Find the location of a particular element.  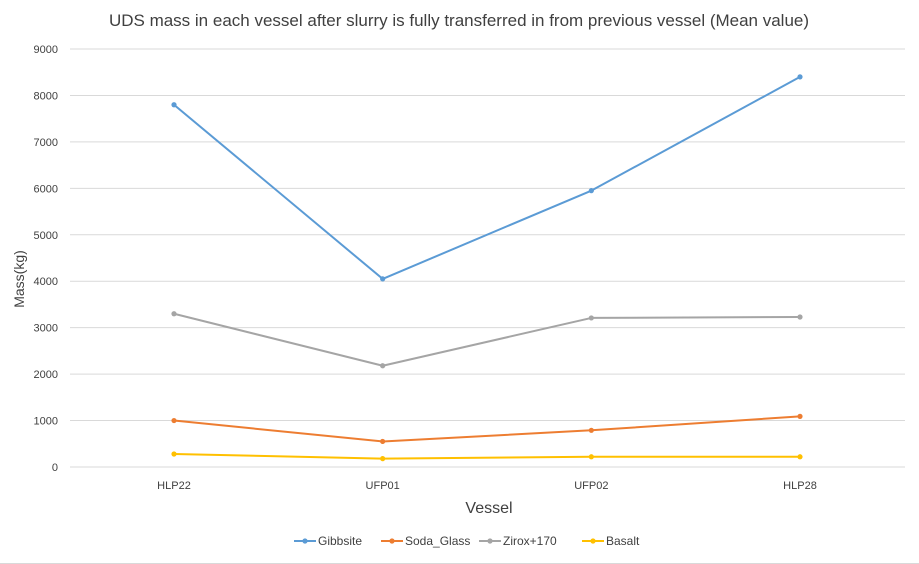

y-tick-label: 9000 is located at coordinates (46, 50).